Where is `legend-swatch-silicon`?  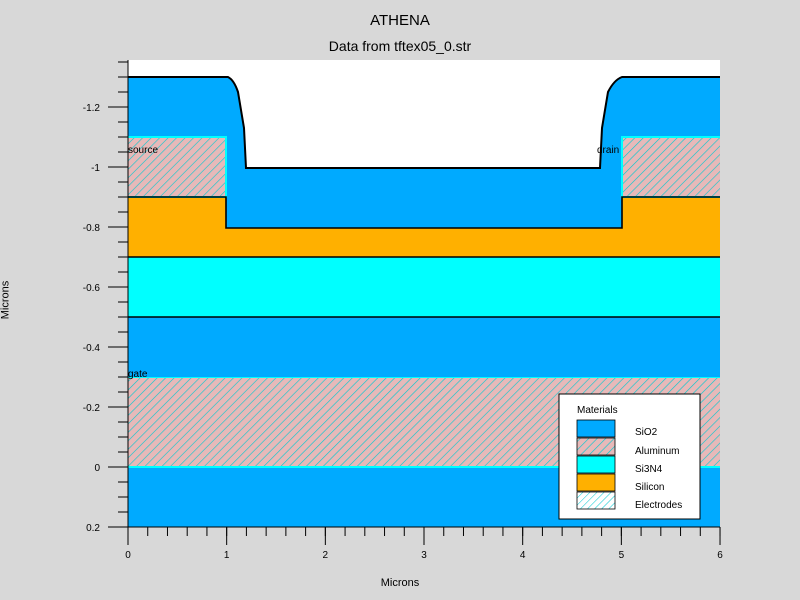 legend-swatch-silicon is located at coordinates (596, 482).